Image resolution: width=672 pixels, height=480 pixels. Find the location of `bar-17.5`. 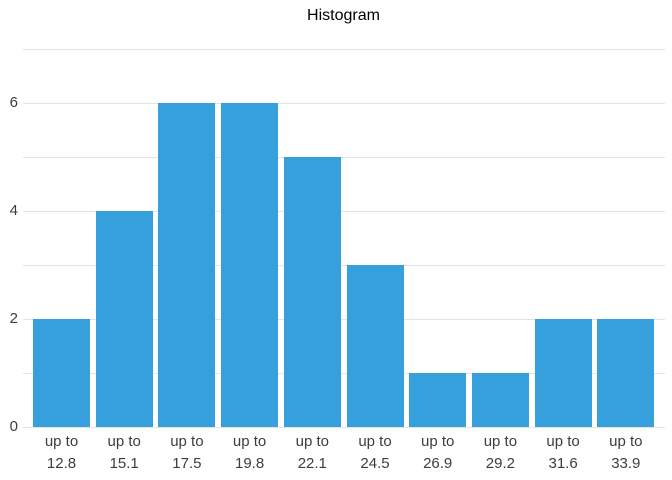

bar-17.5 is located at coordinates (187, 265).